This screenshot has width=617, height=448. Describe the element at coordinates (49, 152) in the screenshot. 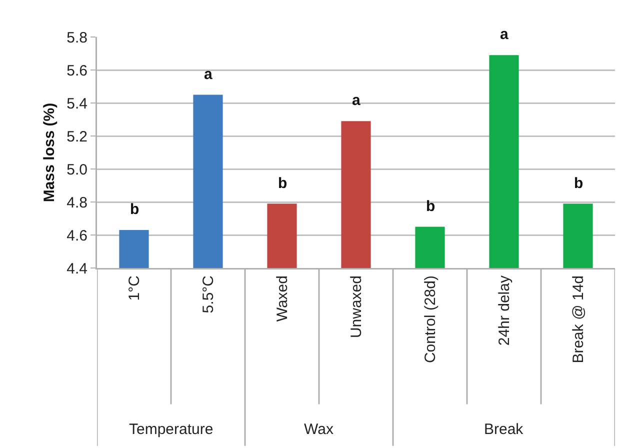

I see `y-axis-title: Mass loss (%)` at that location.